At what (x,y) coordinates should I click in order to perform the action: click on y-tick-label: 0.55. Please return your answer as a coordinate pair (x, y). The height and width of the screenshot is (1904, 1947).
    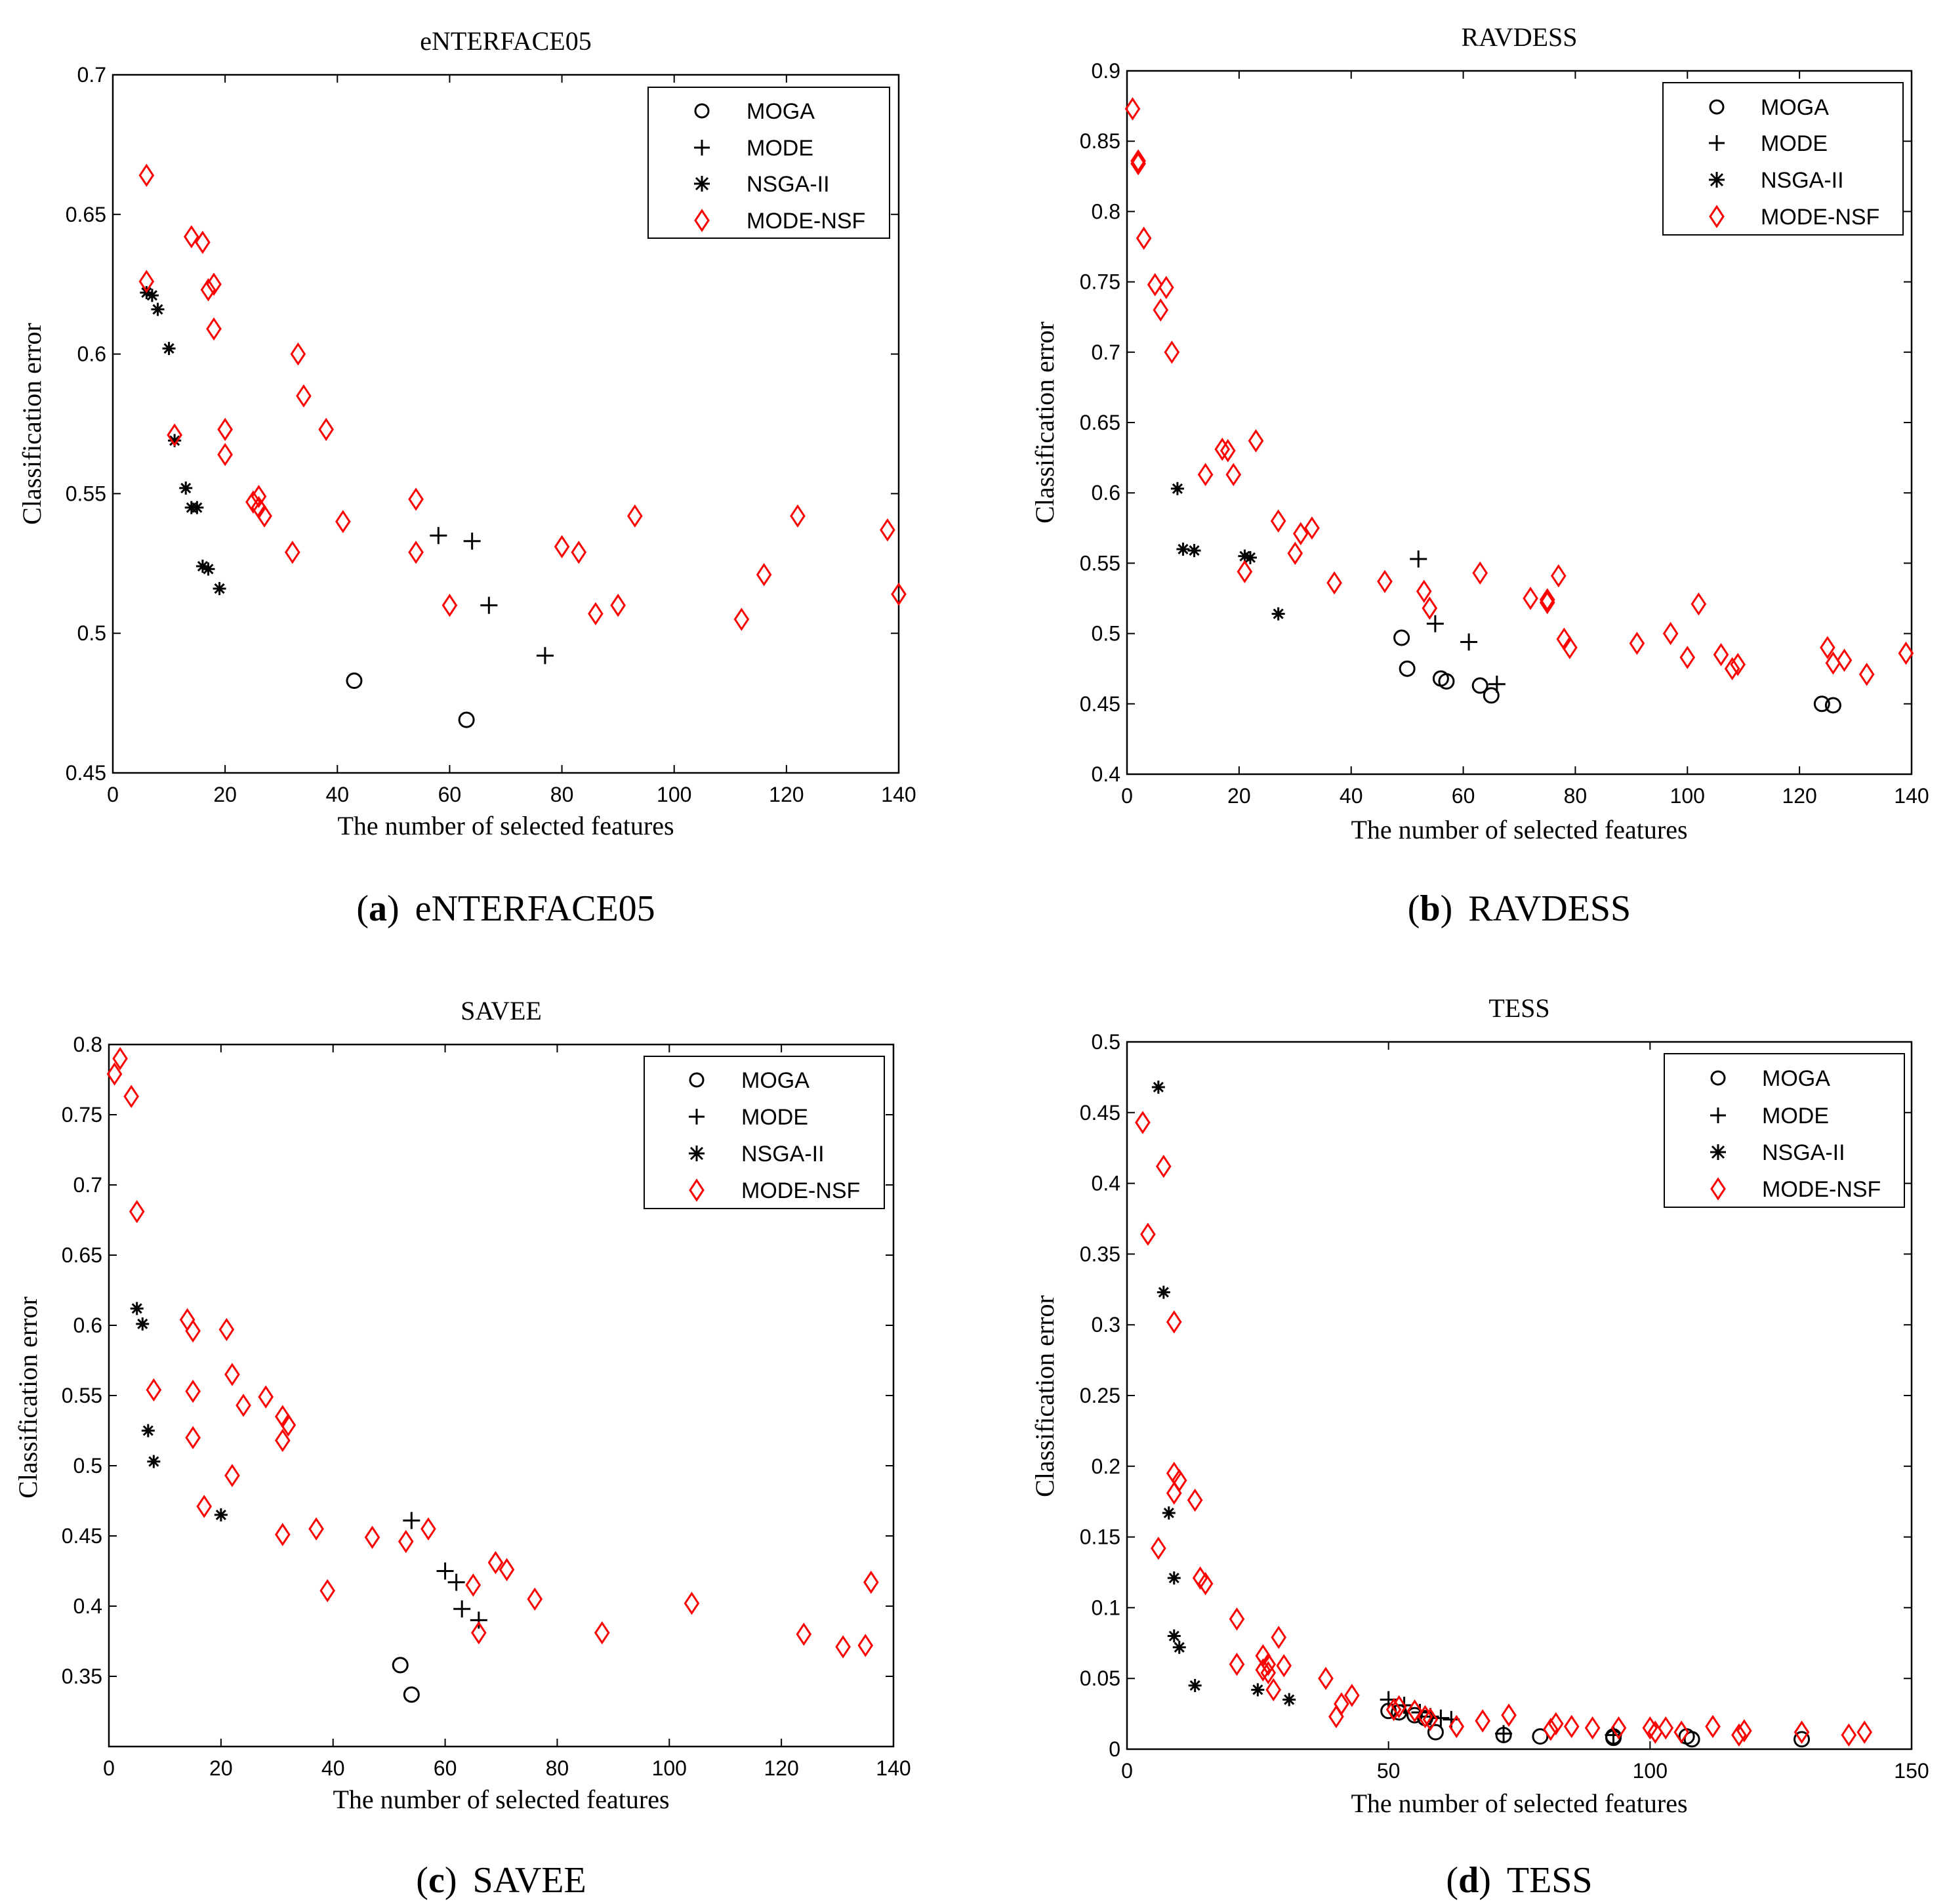
    Looking at the image, I should click on (82, 1395).